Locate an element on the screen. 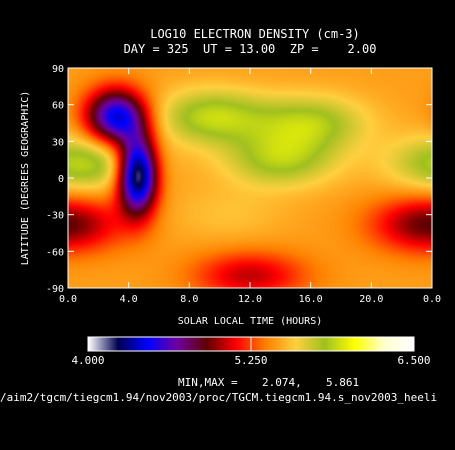 This screenshot has height=450, width=455. colorbar: 4.000 5.250 6.500 is located at coordinates (251, 351).